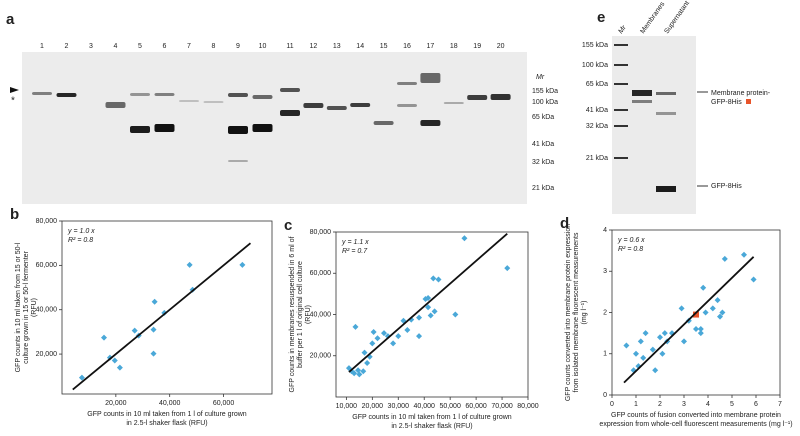  Describe the element at coordinates (407, 46) in the screenshot. I see `lane-label: 16` at that location.